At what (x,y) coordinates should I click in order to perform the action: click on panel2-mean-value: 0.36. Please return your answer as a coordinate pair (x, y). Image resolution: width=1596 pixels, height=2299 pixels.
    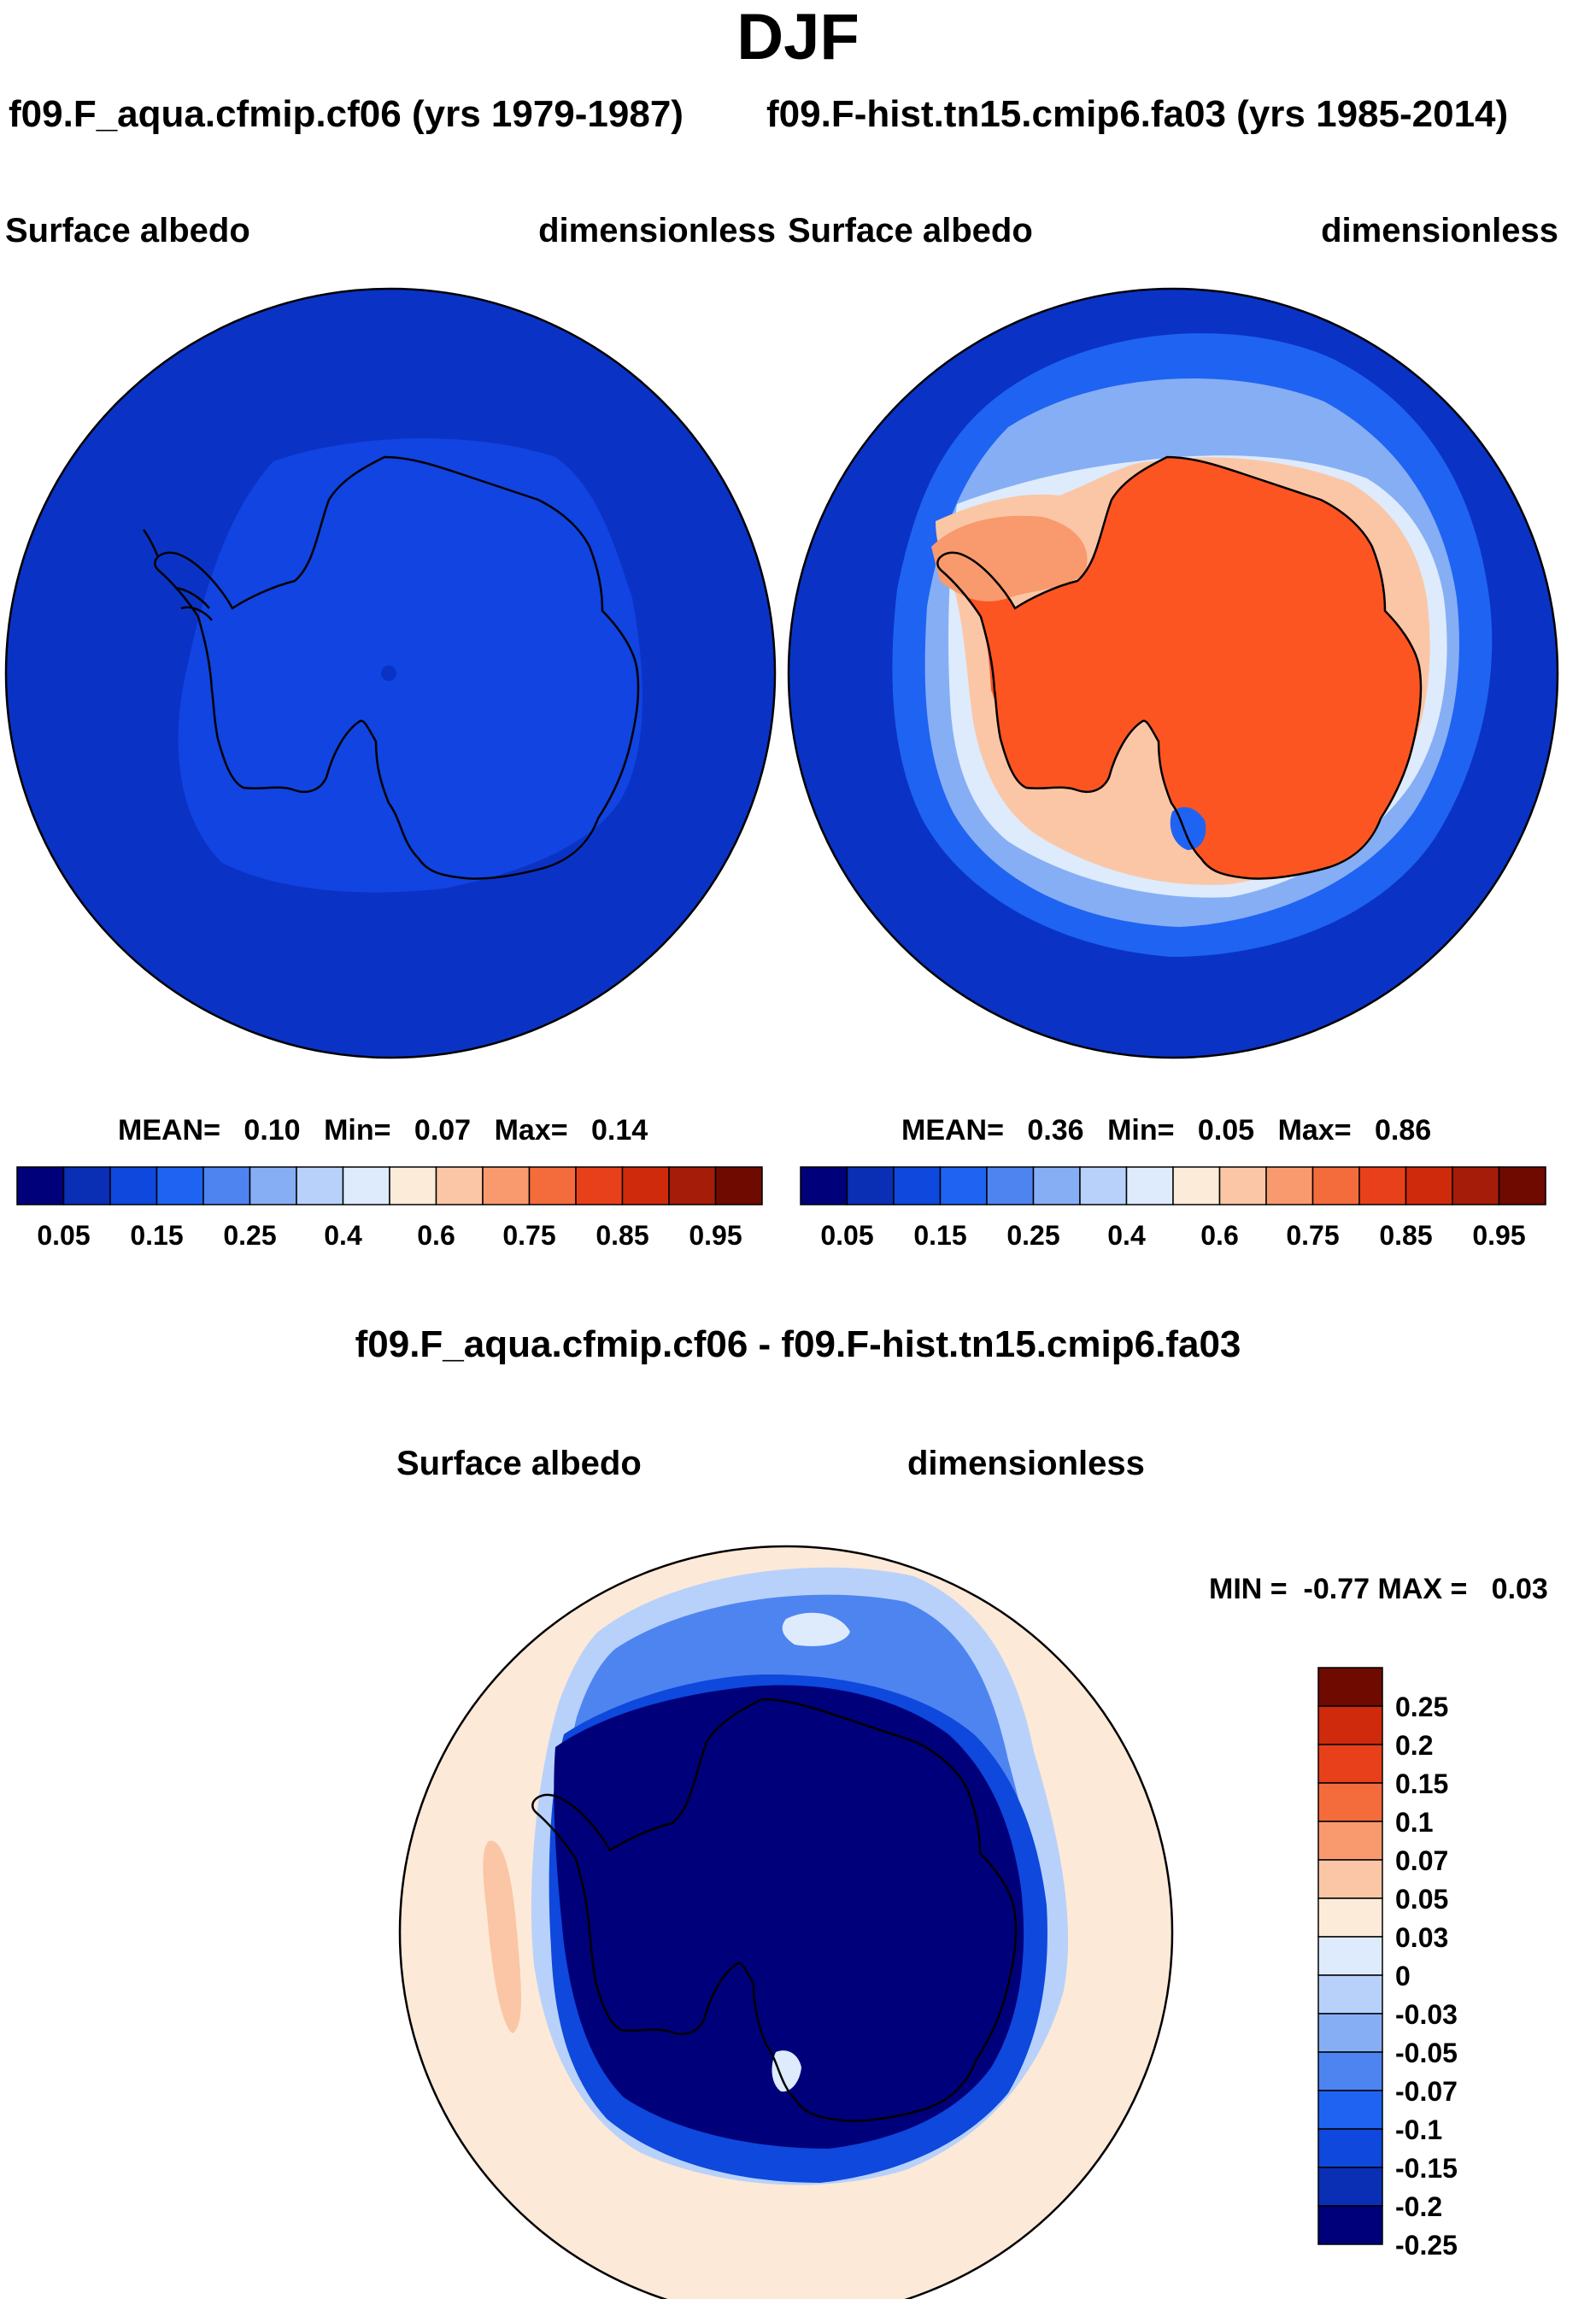
    Looking at the image, I should click on (1055, 1130).